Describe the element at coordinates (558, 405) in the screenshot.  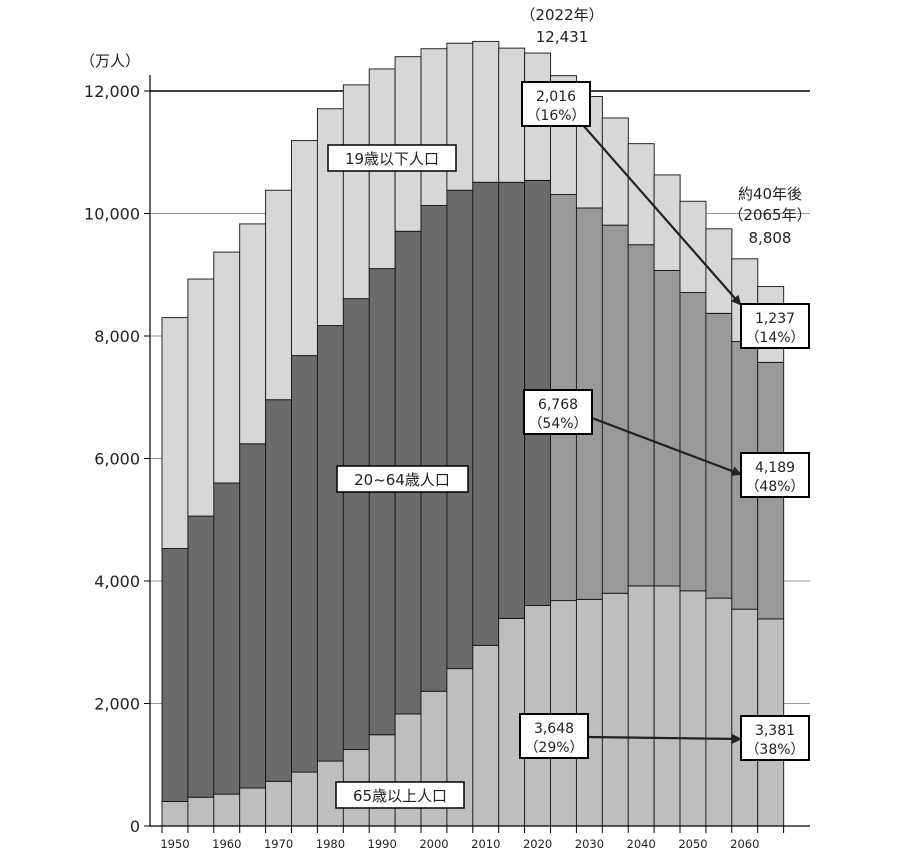
I see `svg-text: 6,768` at that location.